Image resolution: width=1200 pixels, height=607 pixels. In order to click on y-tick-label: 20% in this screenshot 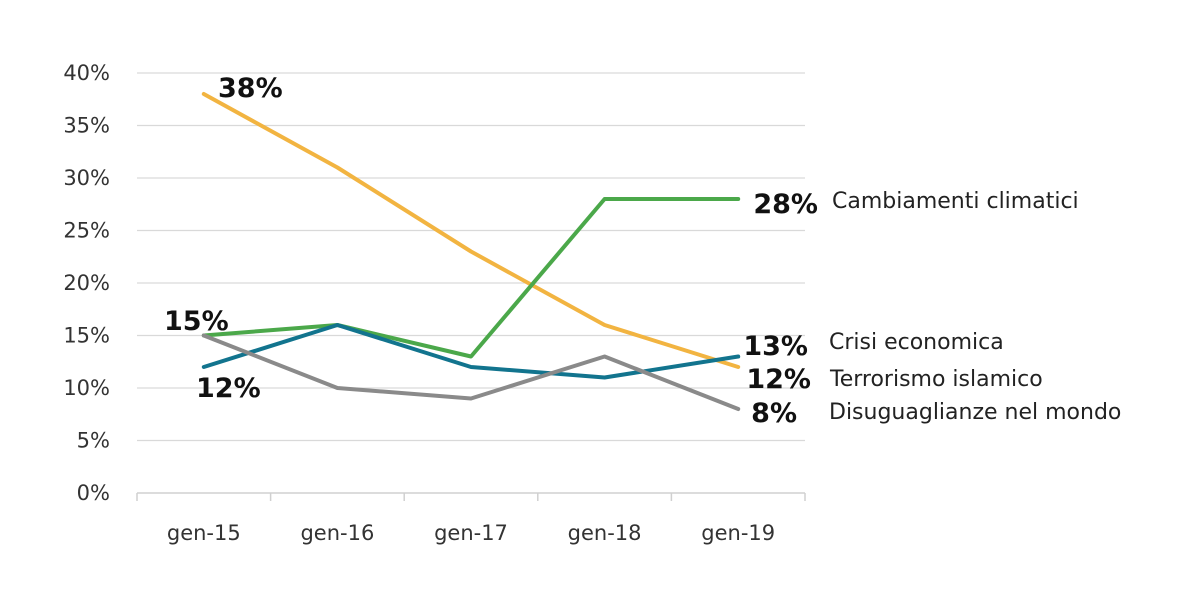, I will do `click(86, 283)`.